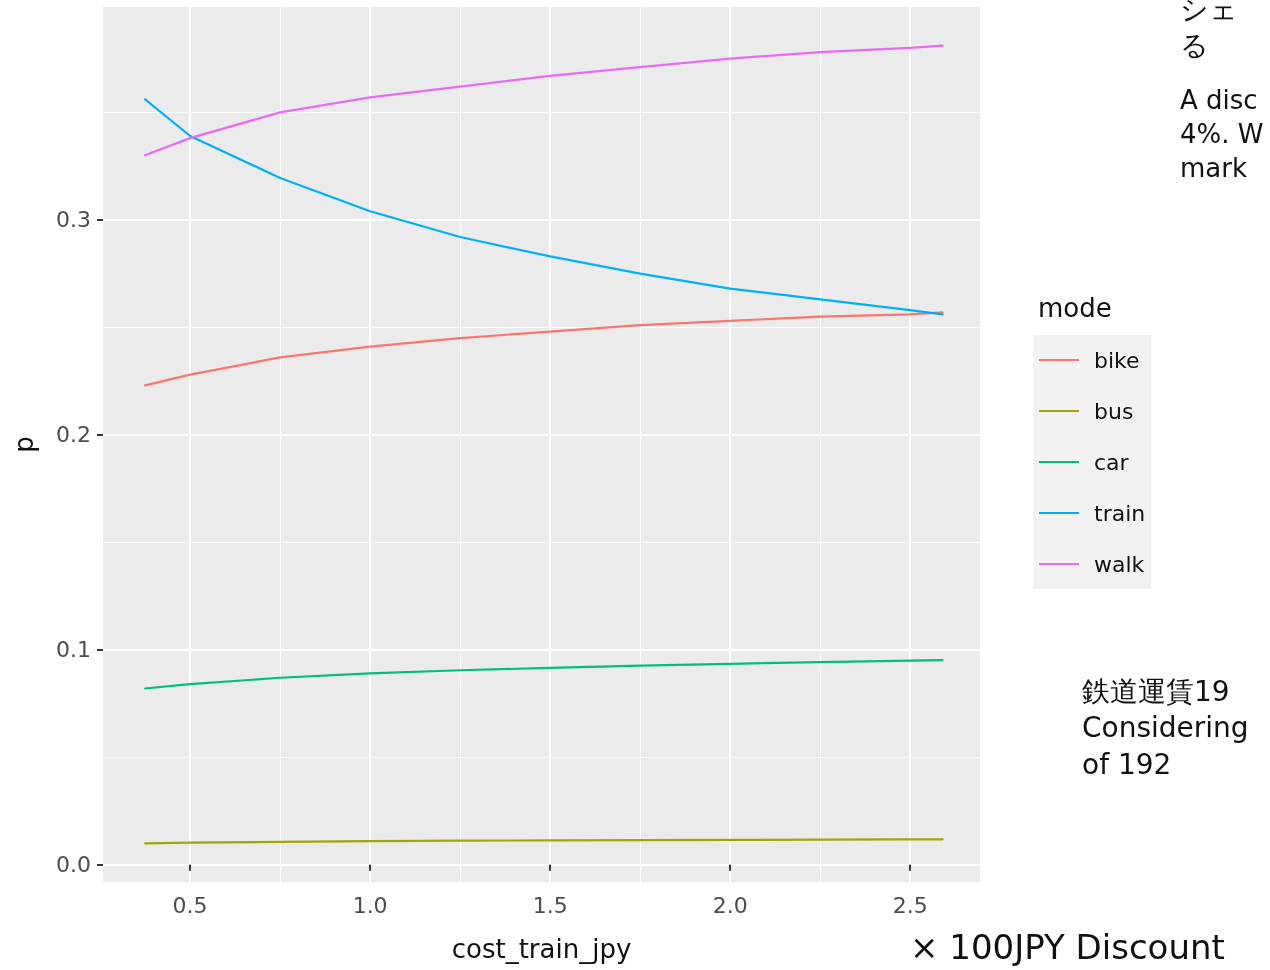 The image size is (1270, 970). I want to click on text: × 100JPY Discount, so click(1067, 947).